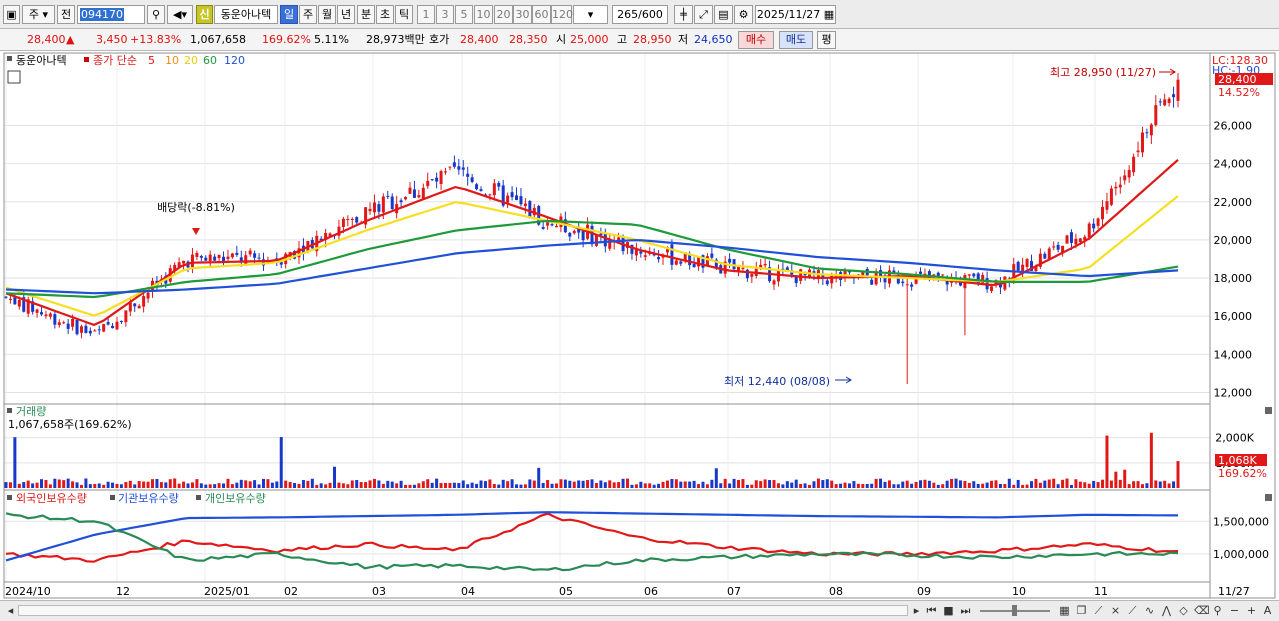 The image size is (1279, 621). I want to click on line-tool-icon: ⟋, so click(1098, 610).